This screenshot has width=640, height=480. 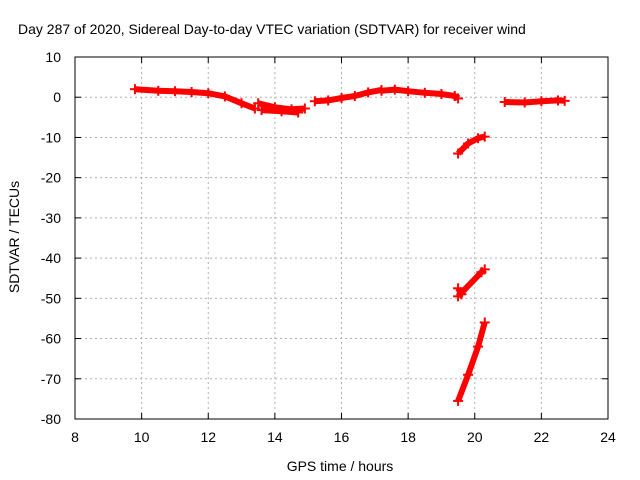 What do you see at coordinates (340, 466) in the screenshot?
I see `x-axis-label: GPS time / hours` at bounding box center [340, 466].